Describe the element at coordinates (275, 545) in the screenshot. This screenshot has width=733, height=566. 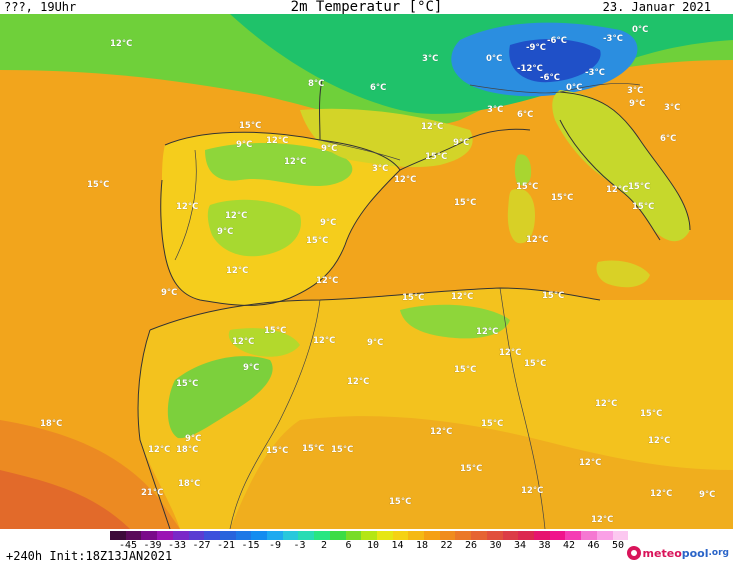
I see `scale-tick-label: -9` at that location.